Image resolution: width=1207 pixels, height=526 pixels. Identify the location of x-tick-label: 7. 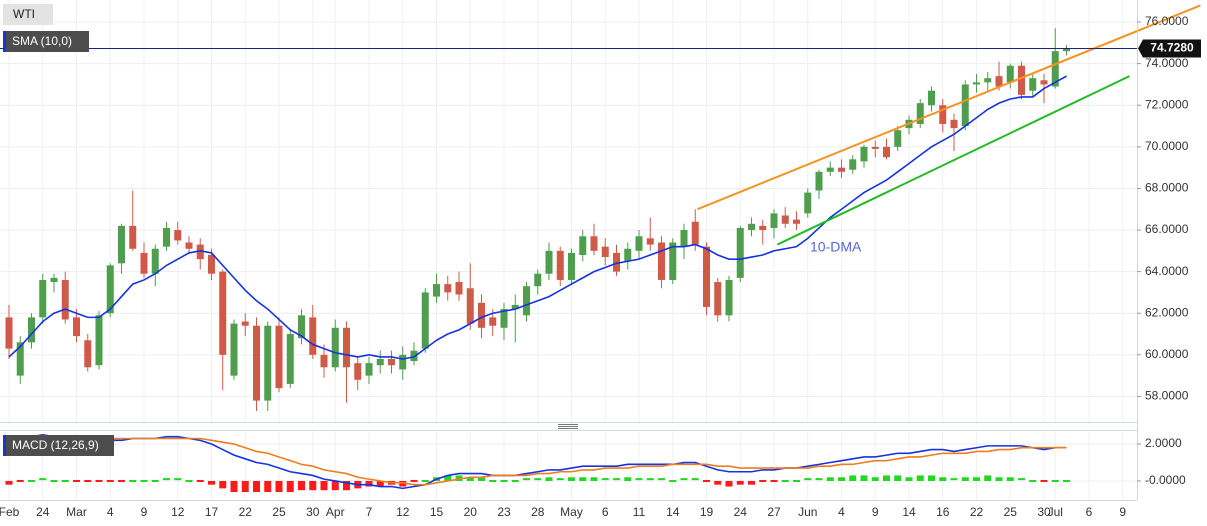
(369, 512).